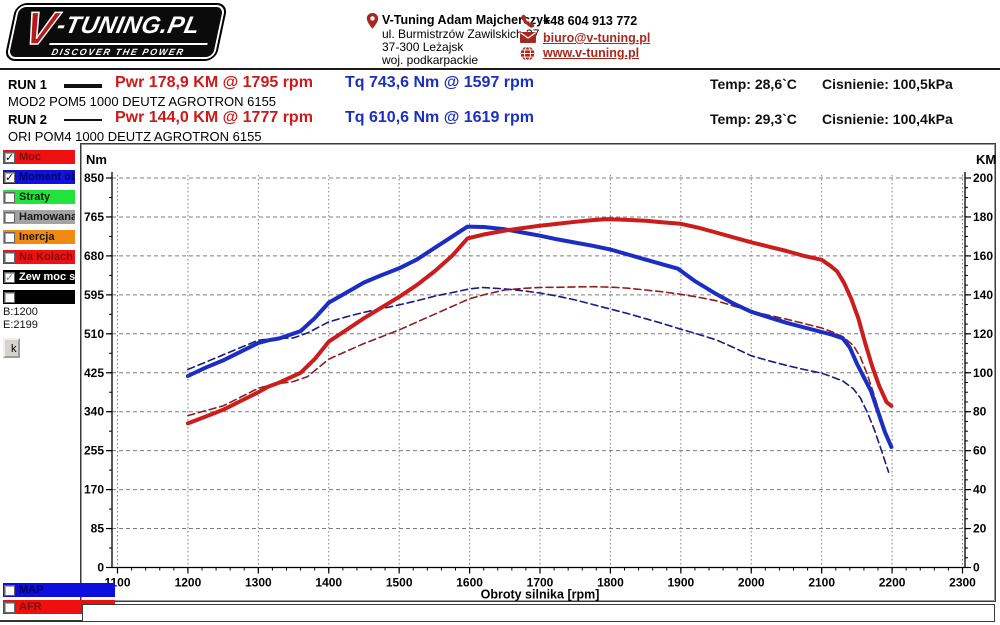 Image resolution: width=1000 pixels, height=625 pixels. I want to click on phone-icon, so click(528, 21).